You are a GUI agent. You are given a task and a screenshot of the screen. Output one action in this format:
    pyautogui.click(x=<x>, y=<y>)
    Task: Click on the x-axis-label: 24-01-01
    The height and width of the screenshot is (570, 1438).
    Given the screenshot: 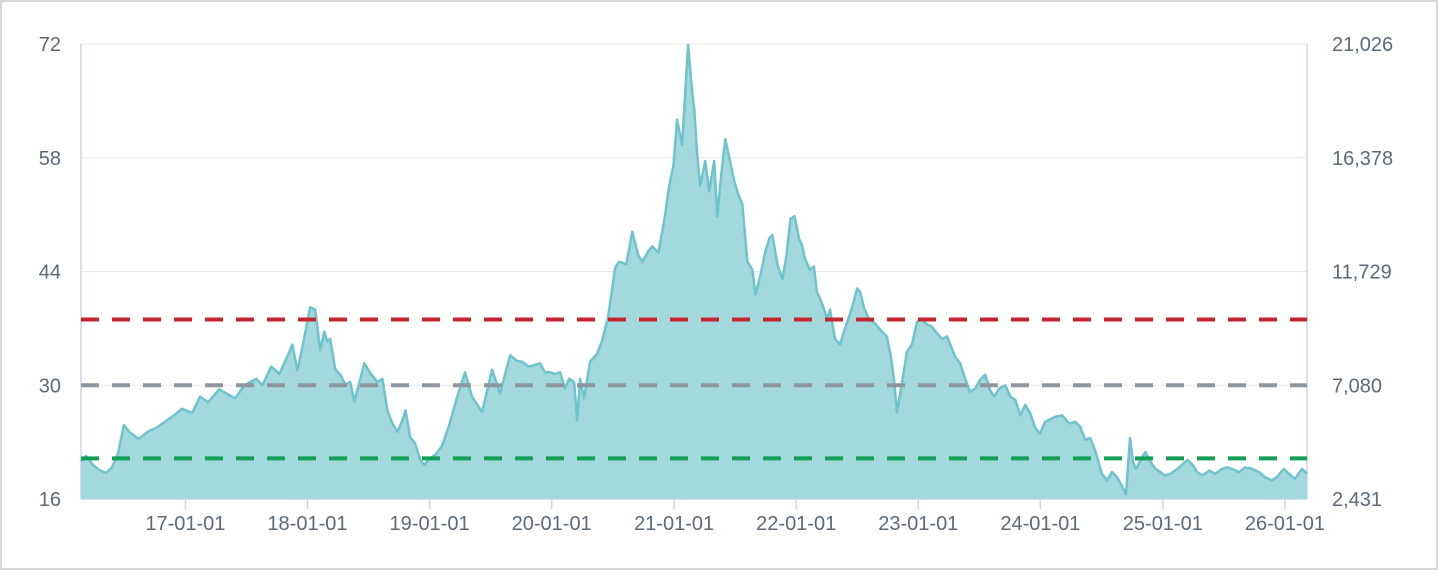 What is the action you would take?
    pyautogui.click(x=1040, y=524)
    